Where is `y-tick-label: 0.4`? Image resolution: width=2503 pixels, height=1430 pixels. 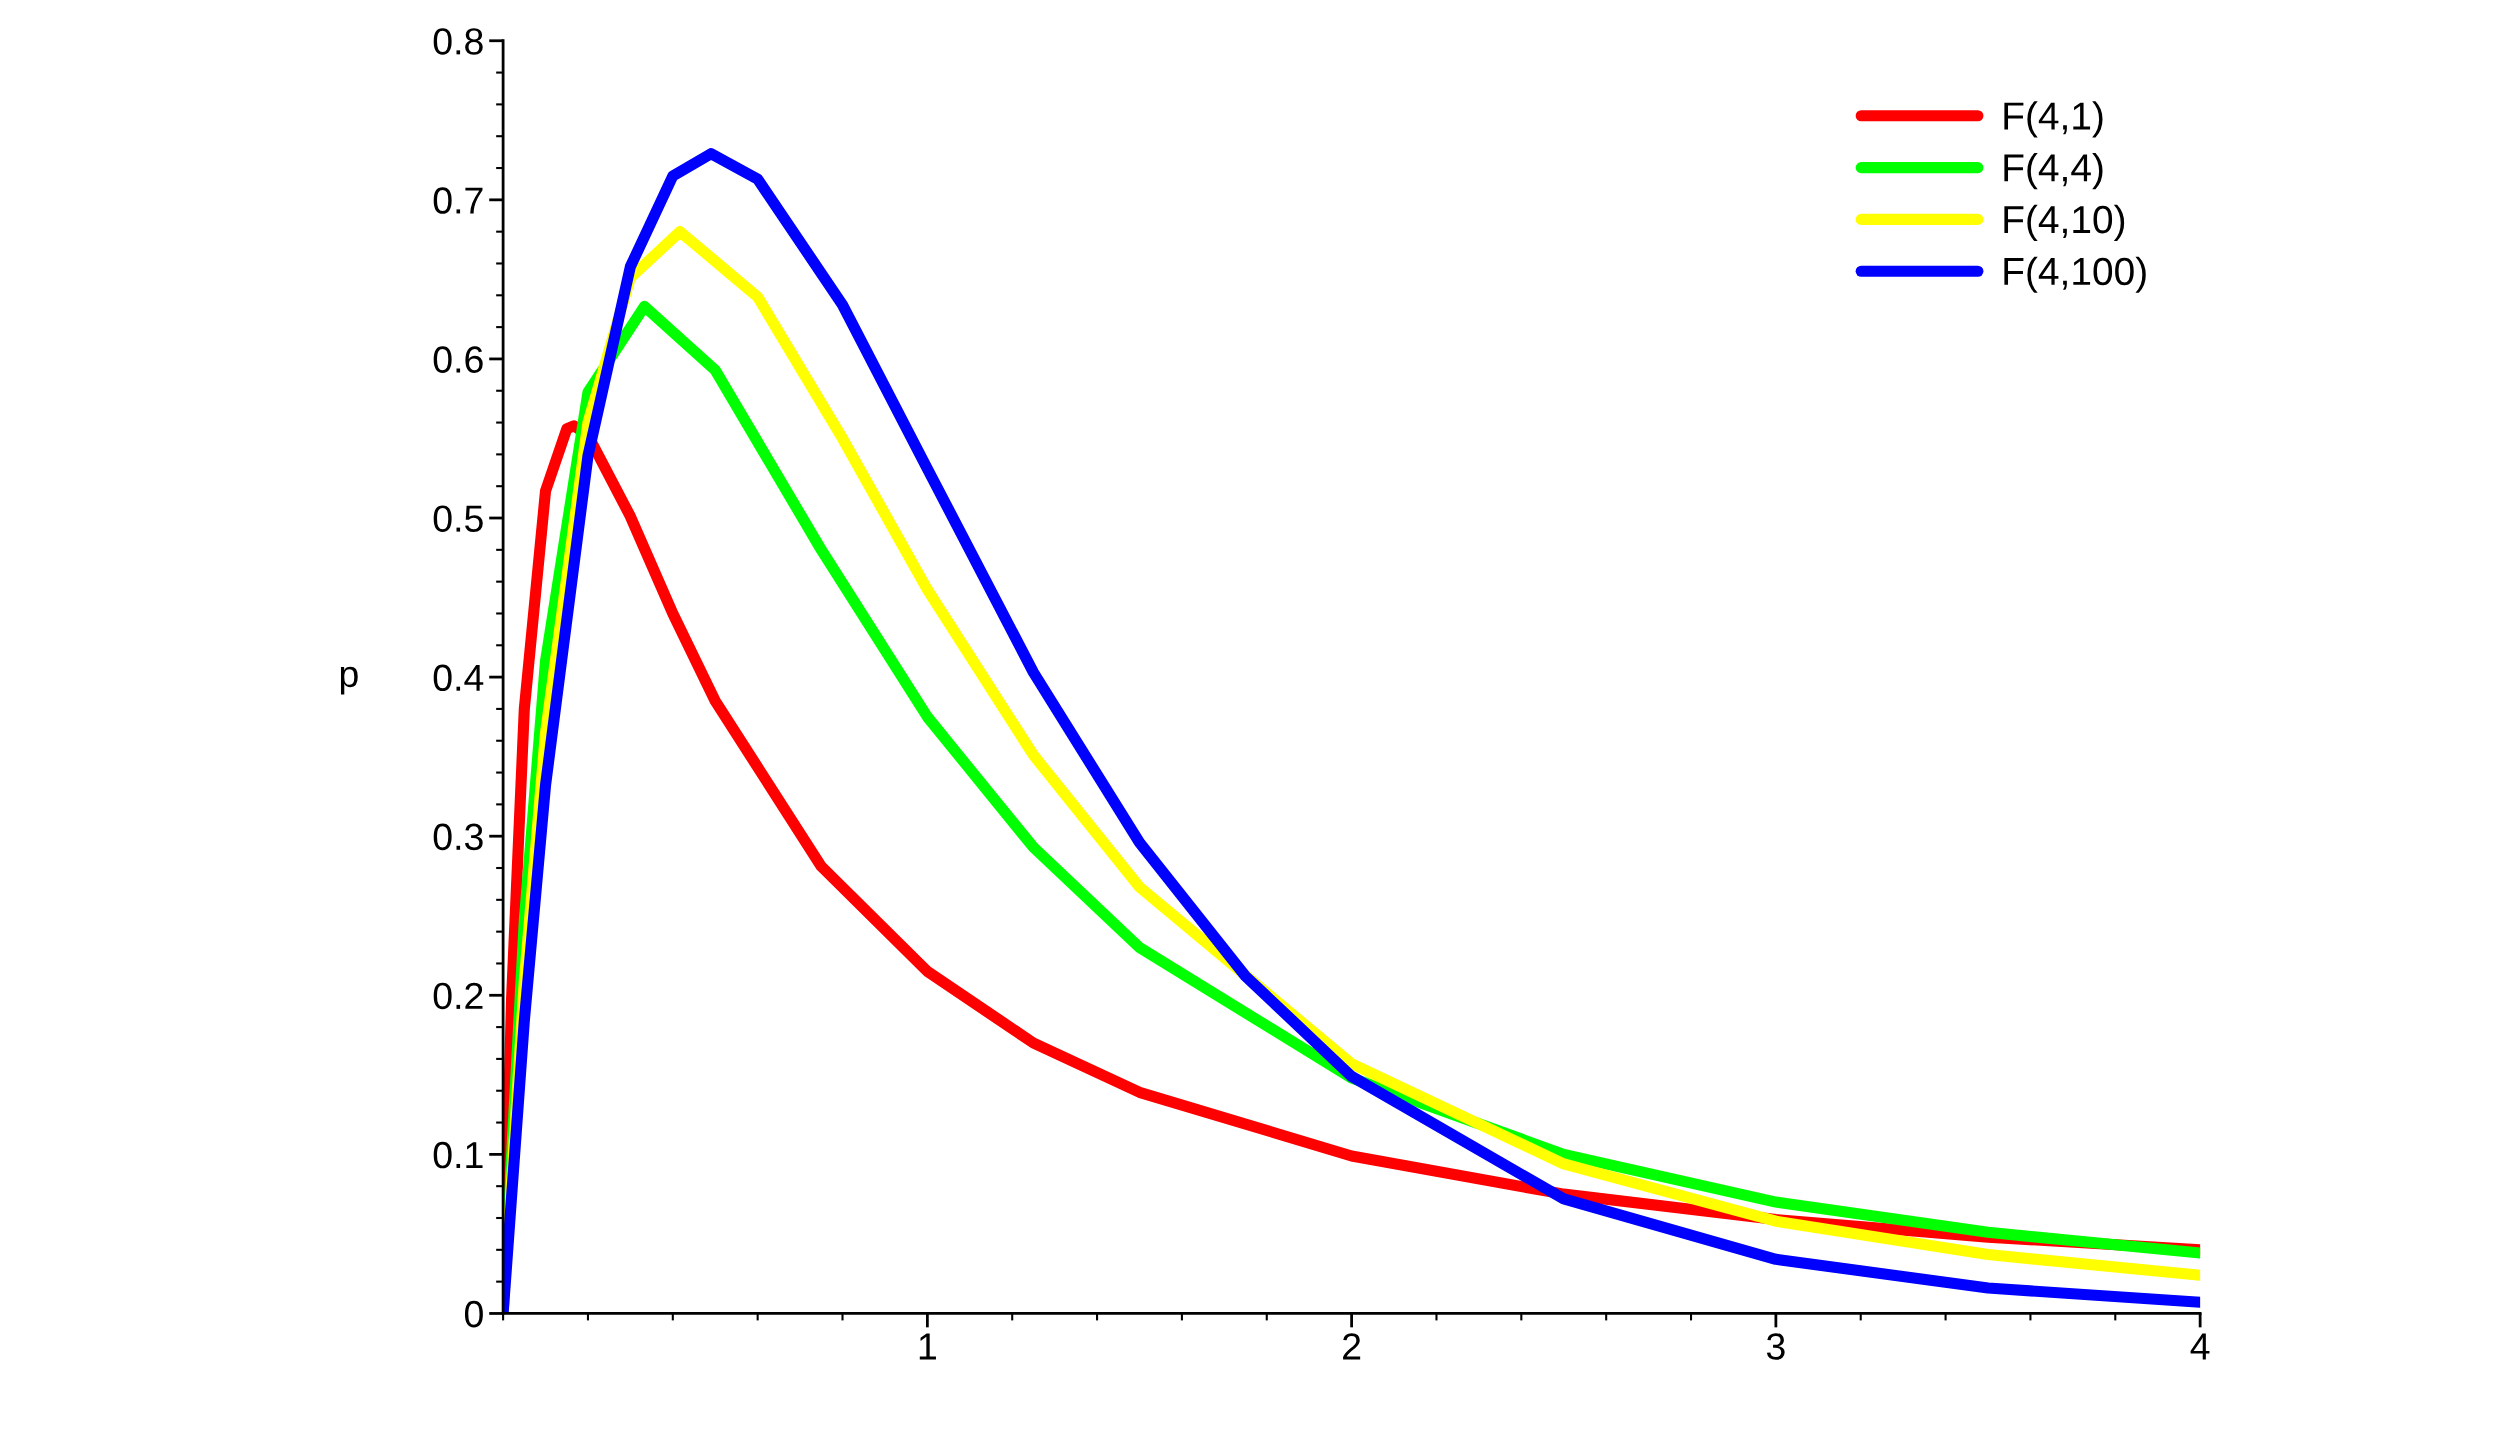 y-tick-label: 0.4 is located at coordinates (458, 678).